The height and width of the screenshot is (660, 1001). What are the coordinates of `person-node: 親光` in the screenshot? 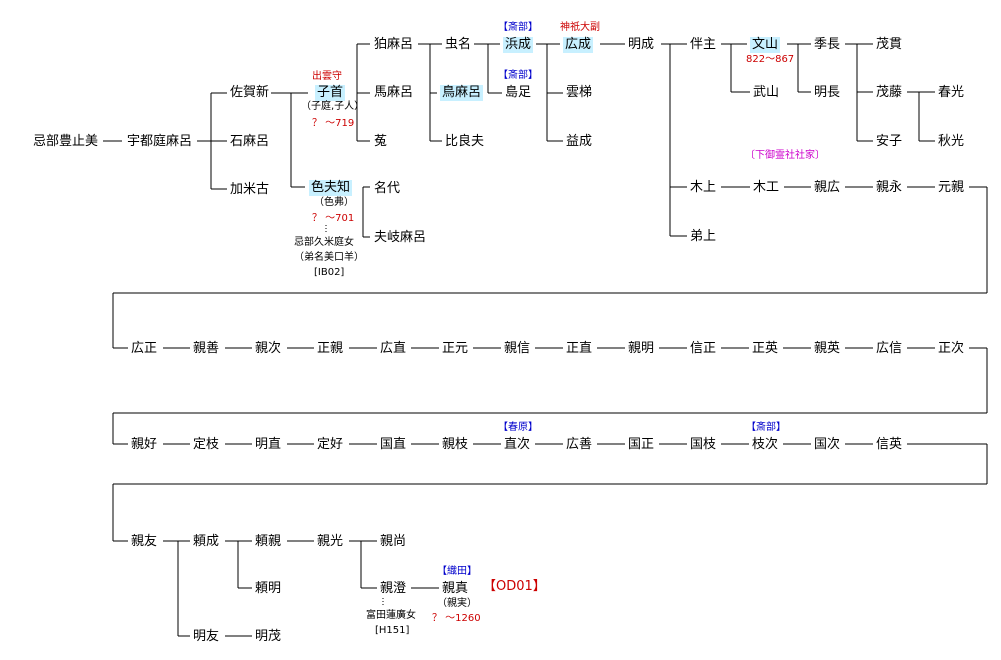 It's located at (330, 541).